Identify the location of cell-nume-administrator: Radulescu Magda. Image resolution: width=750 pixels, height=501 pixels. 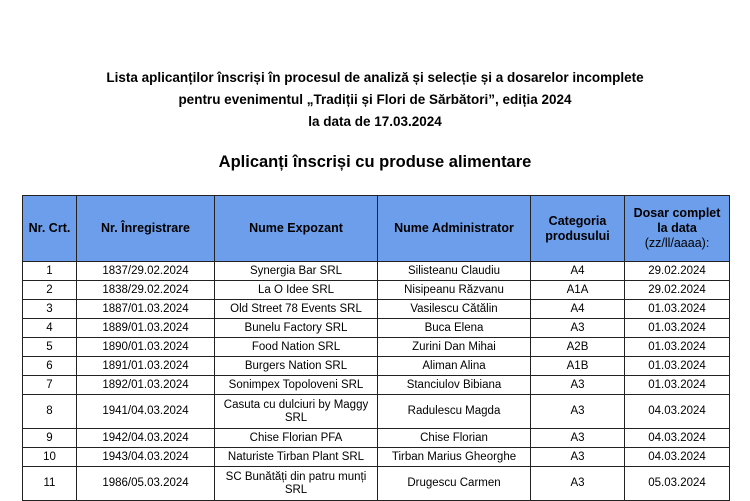
(454, 411).